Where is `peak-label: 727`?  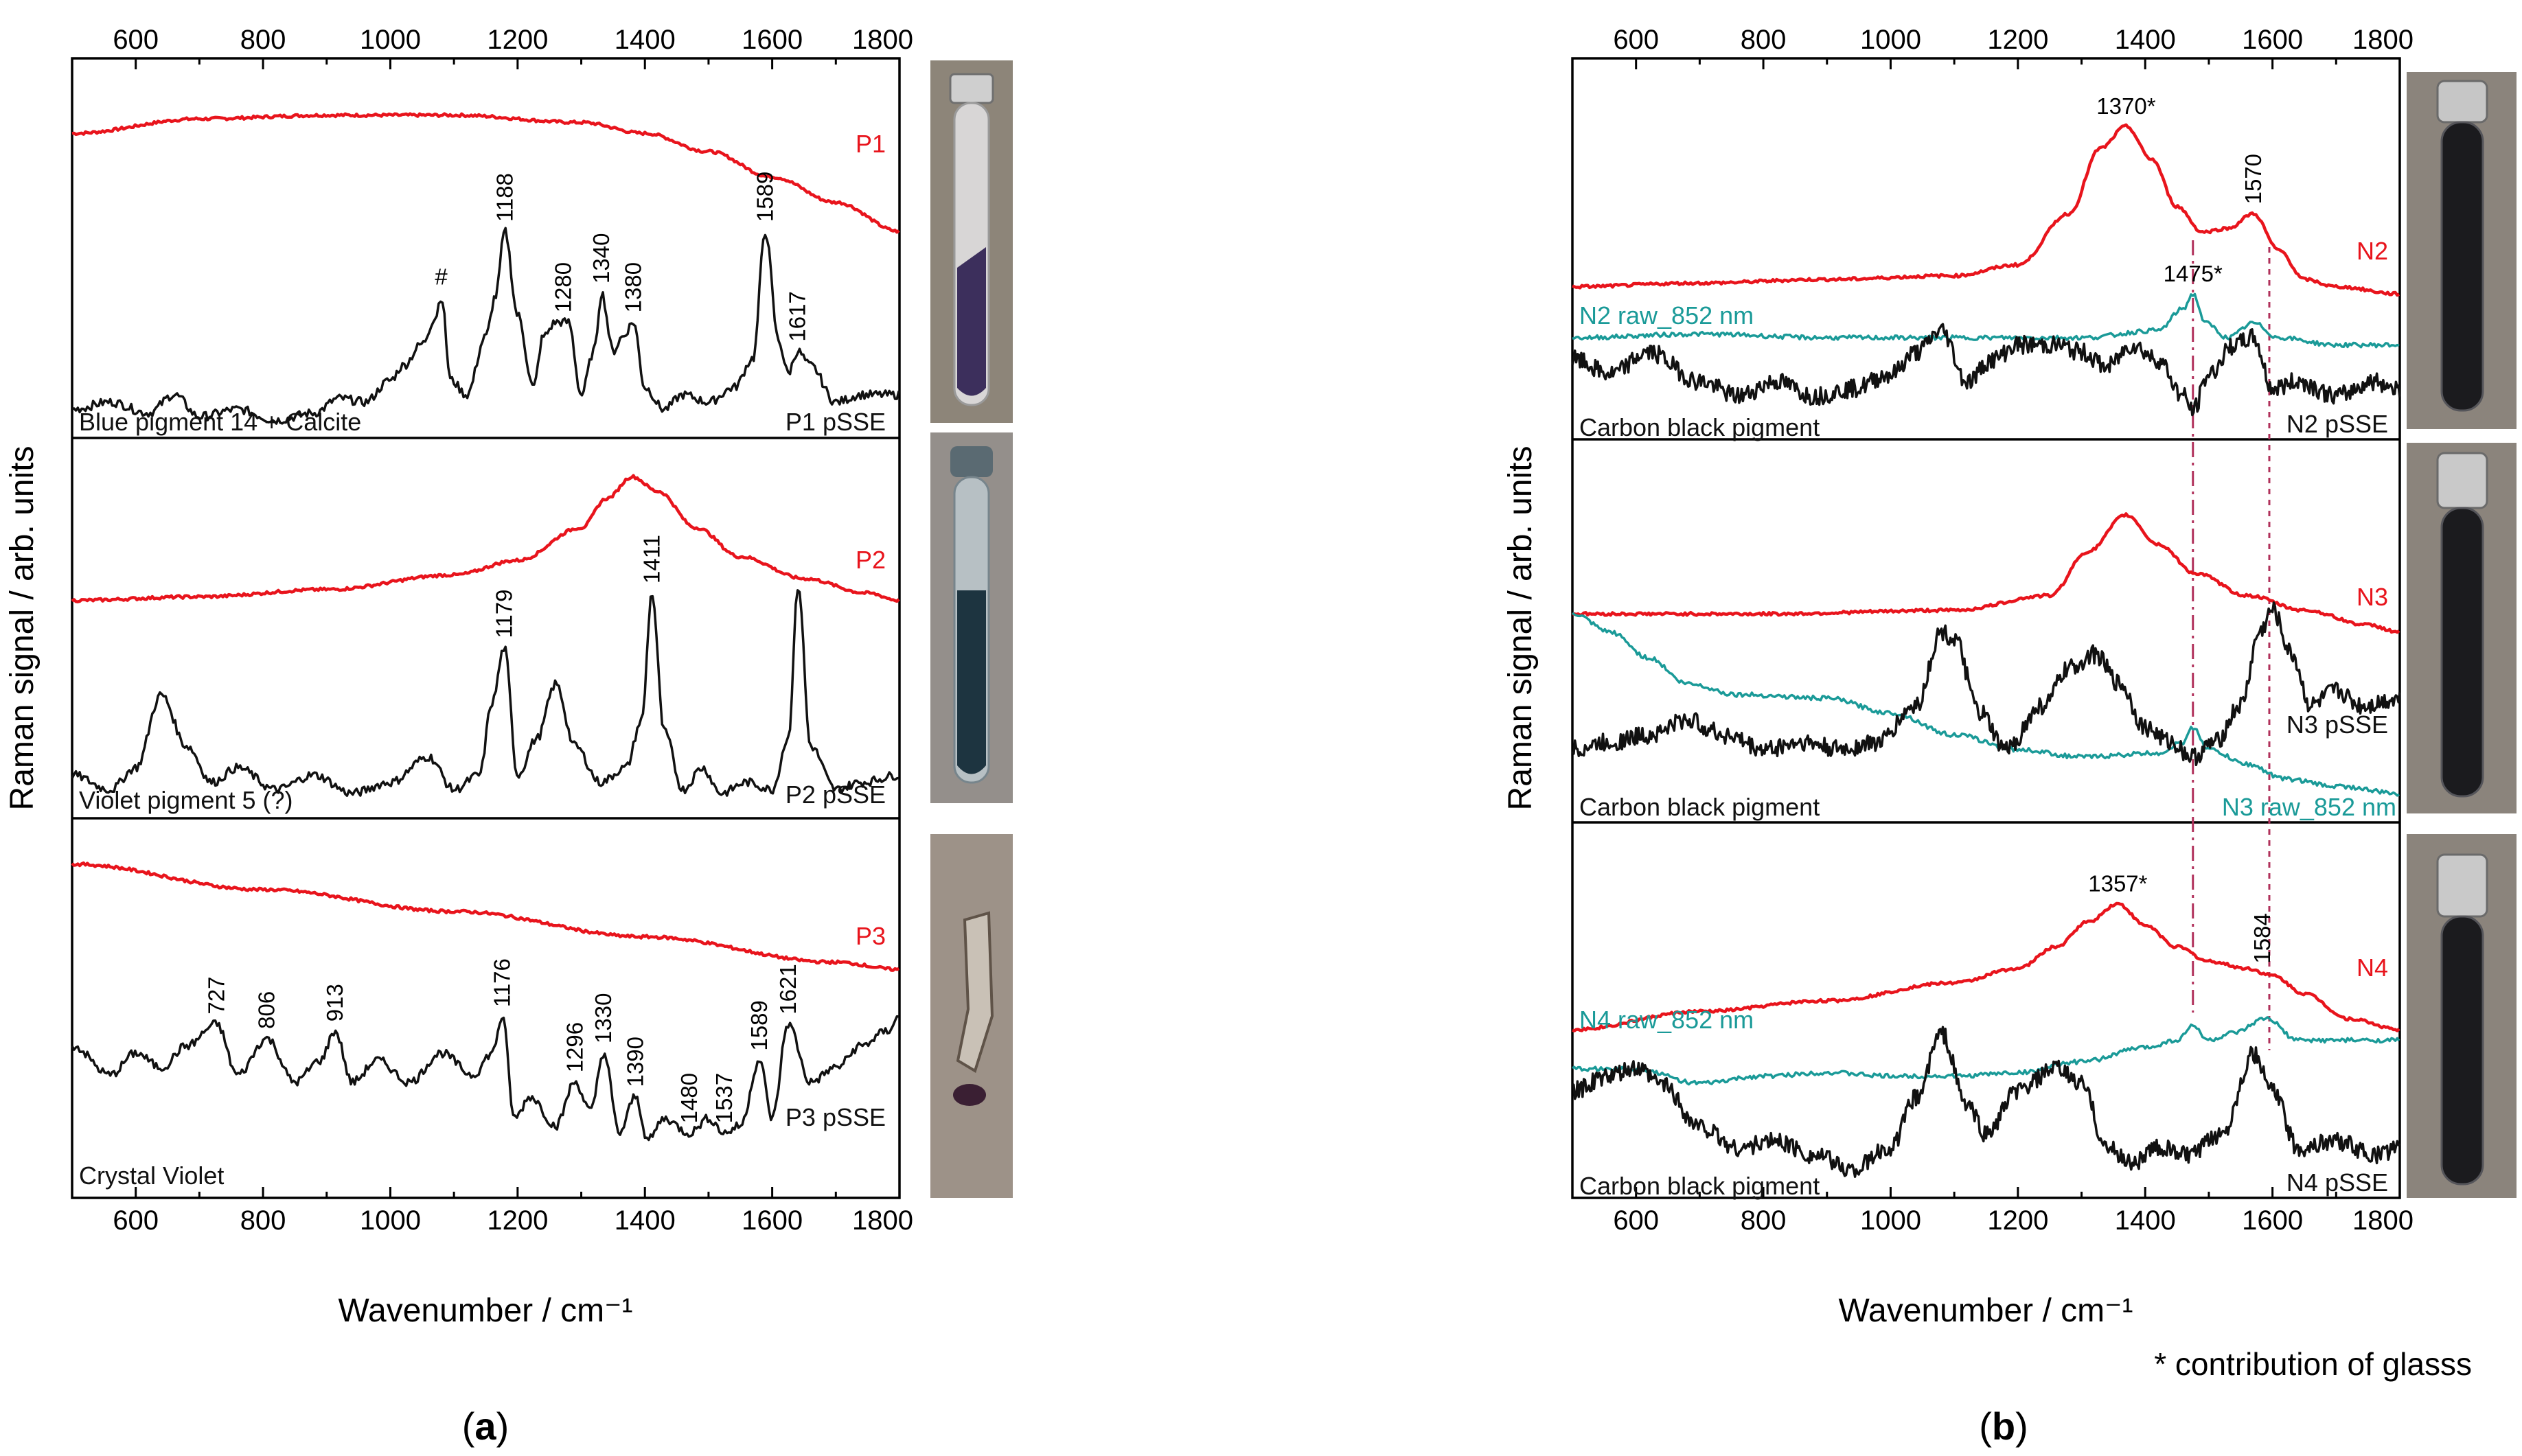 peak-label: 727 is located at coordinates (216, 996).